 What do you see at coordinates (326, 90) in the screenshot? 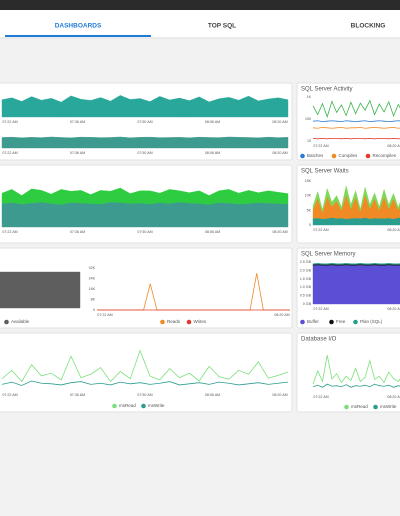
I see `panel-title: SQL Server Activity` at bounding box center [326, 90].